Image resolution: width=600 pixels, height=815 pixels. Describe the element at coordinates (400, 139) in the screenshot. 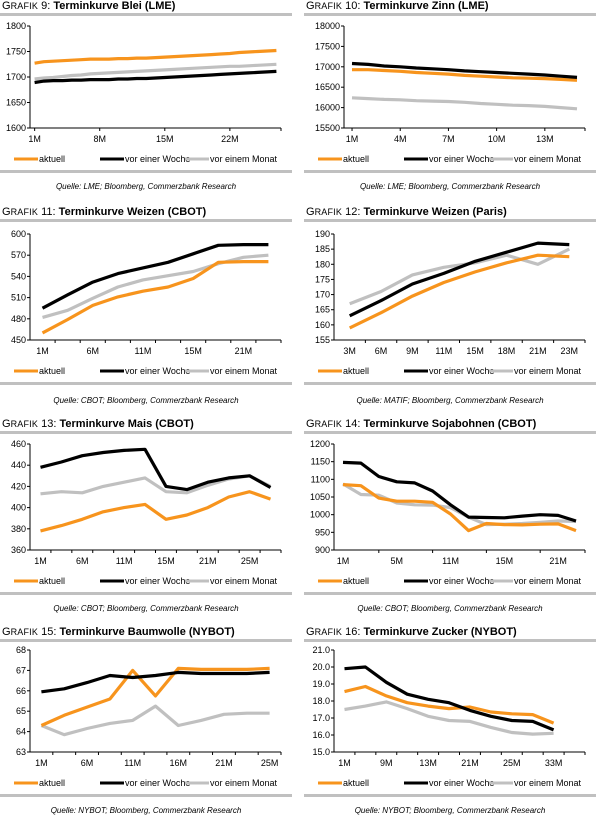

I see `x-tick-label: 4M` at that location.